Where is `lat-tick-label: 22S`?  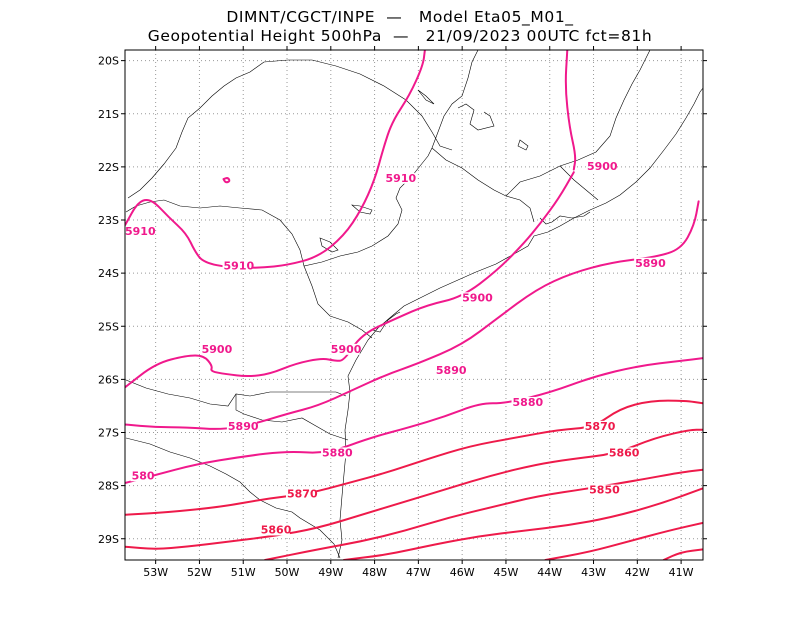
lat-tick-label: 22S is located at coordinates (108, 167).